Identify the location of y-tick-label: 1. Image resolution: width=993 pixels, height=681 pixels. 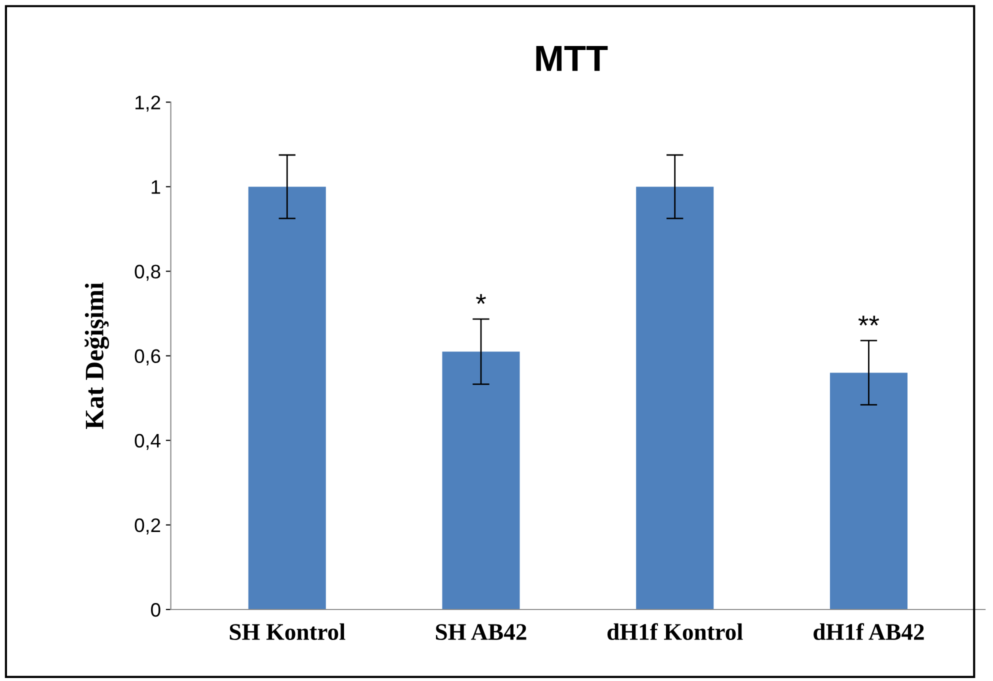
(156, 187).